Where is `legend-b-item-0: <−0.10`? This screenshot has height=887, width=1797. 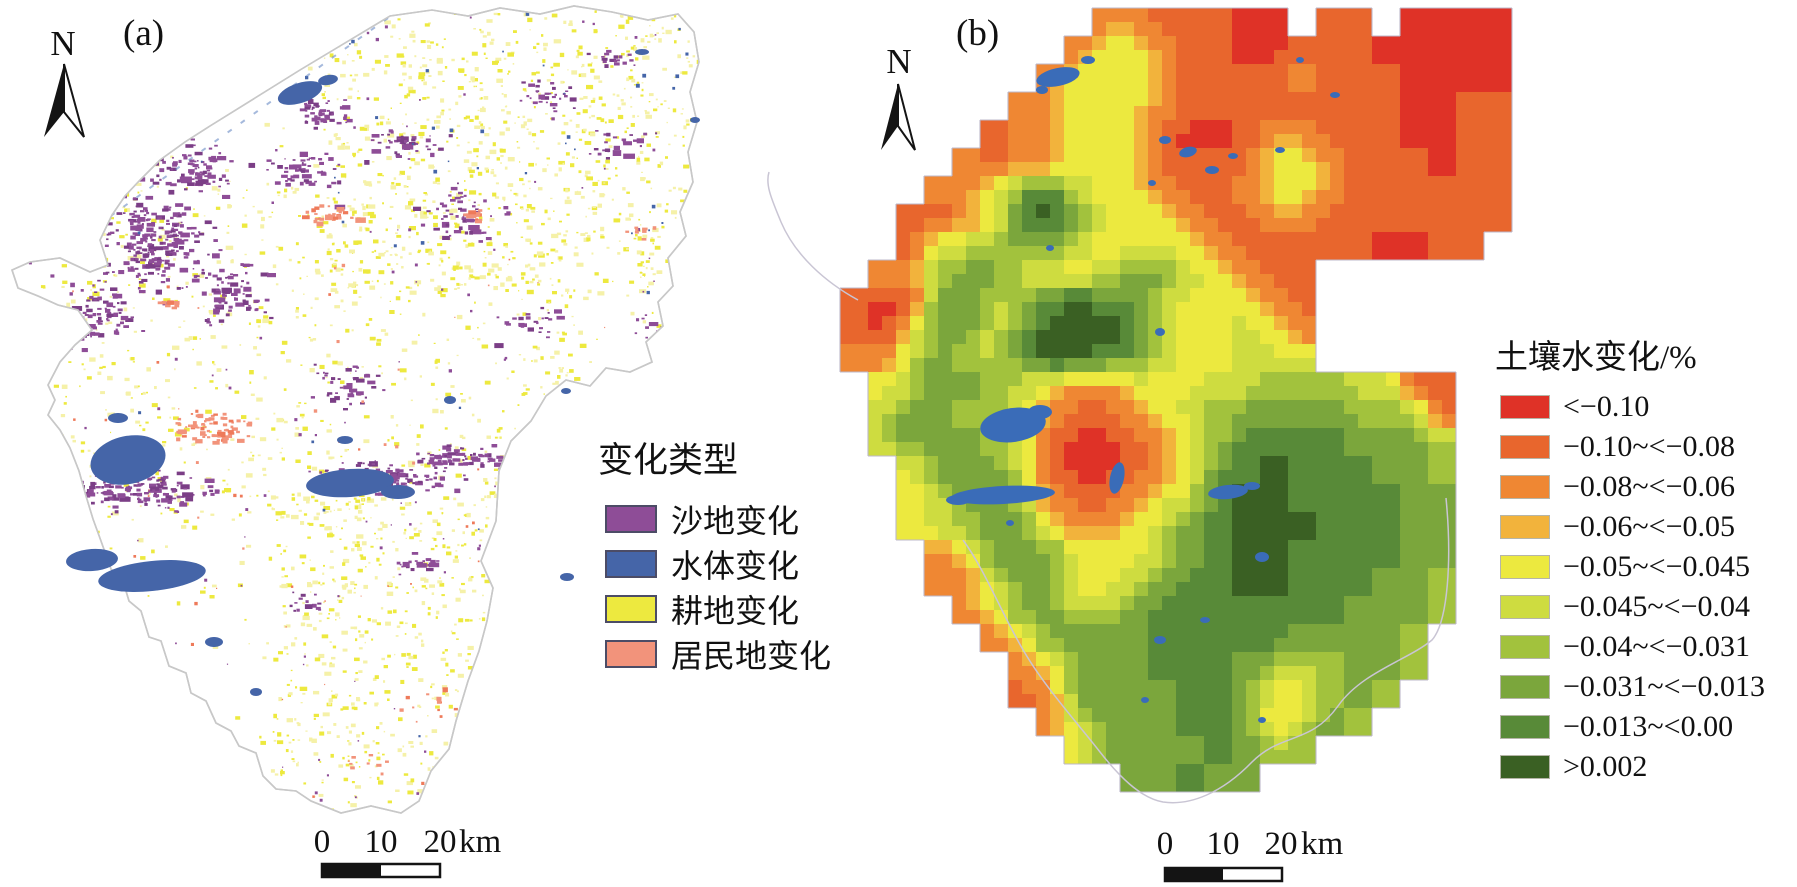 legend-b-item-0: <−0.10 is located at coordinates (1574, 406).